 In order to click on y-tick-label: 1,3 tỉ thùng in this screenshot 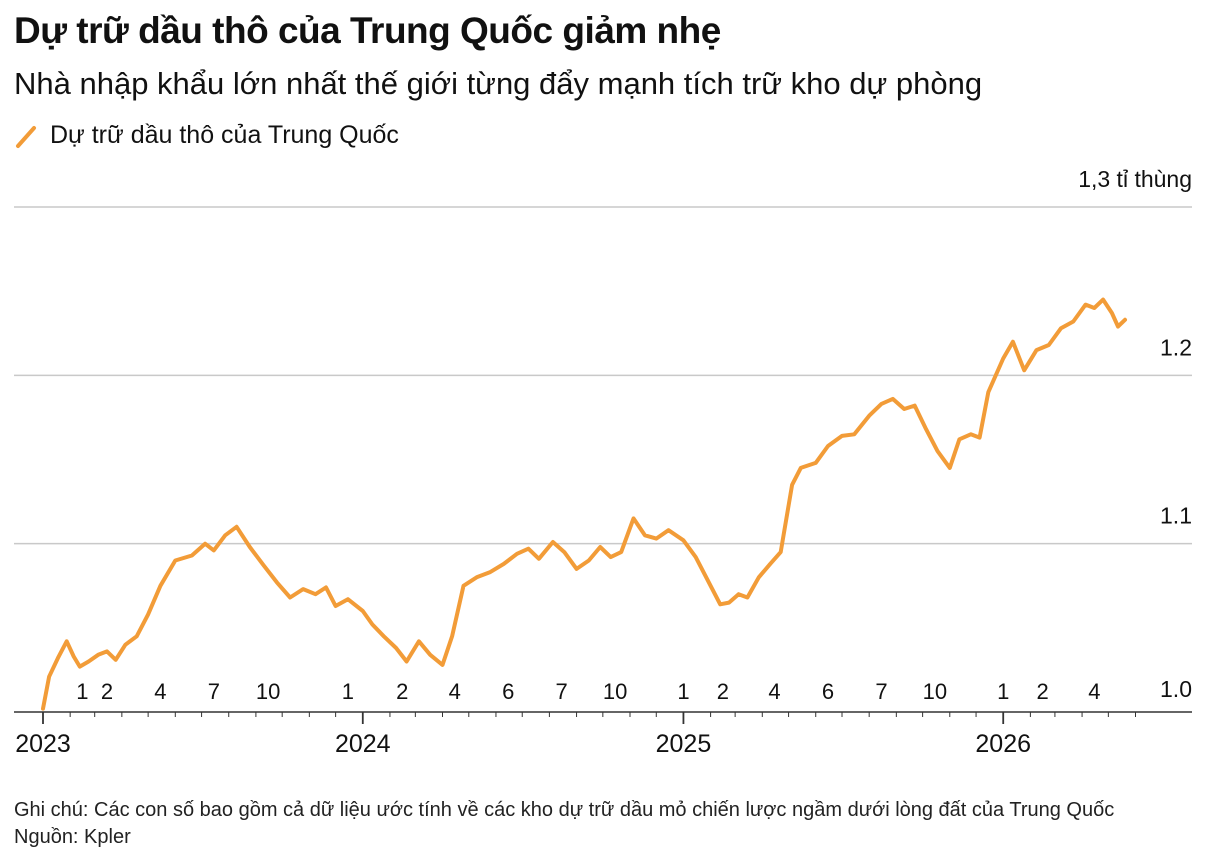, I will do `click(1135, 179)`.